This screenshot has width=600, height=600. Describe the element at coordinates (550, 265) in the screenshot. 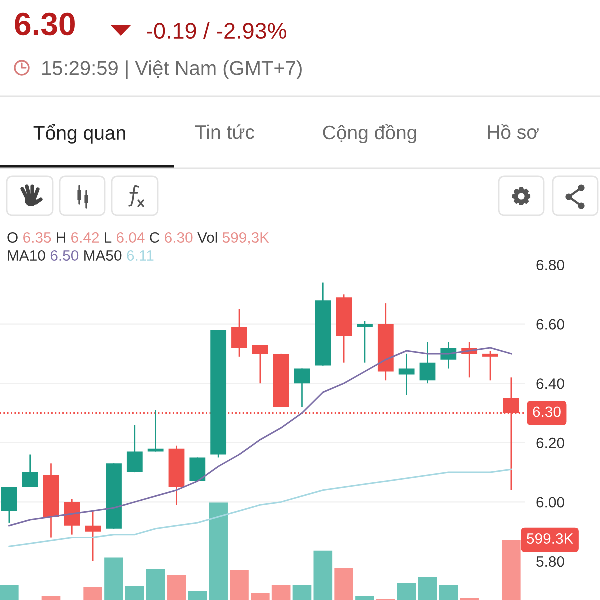

I see `y-tick-label: 6.80` at that location.